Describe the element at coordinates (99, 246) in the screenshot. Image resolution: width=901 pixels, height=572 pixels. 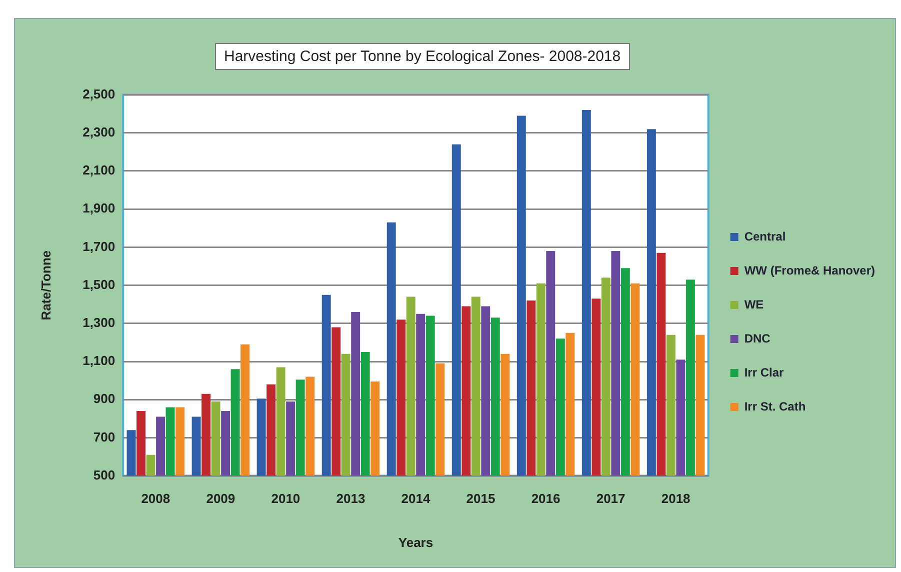
I see `y-tick-label: 1,700` at that location.